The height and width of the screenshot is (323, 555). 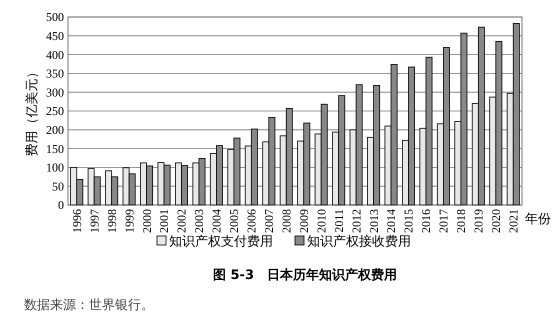 What do you see at coordinates (356, 221) in the screenshot?
I see `x-tick-label: 2012` at bounding box center [356, 221].